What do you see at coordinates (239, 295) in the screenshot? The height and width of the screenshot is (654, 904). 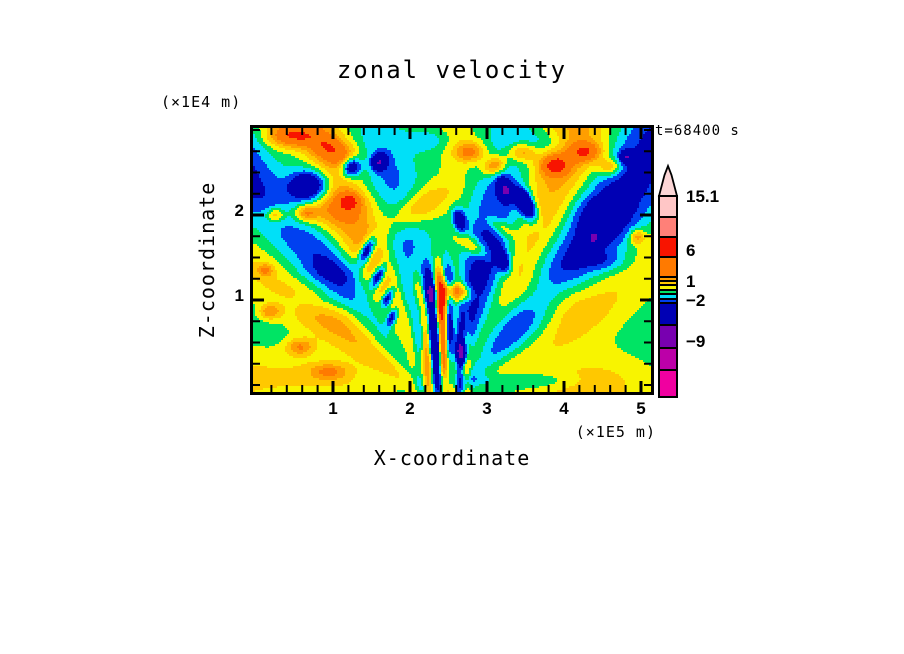 I see `z-tick-label: 1` at bounding box center [239, 295].